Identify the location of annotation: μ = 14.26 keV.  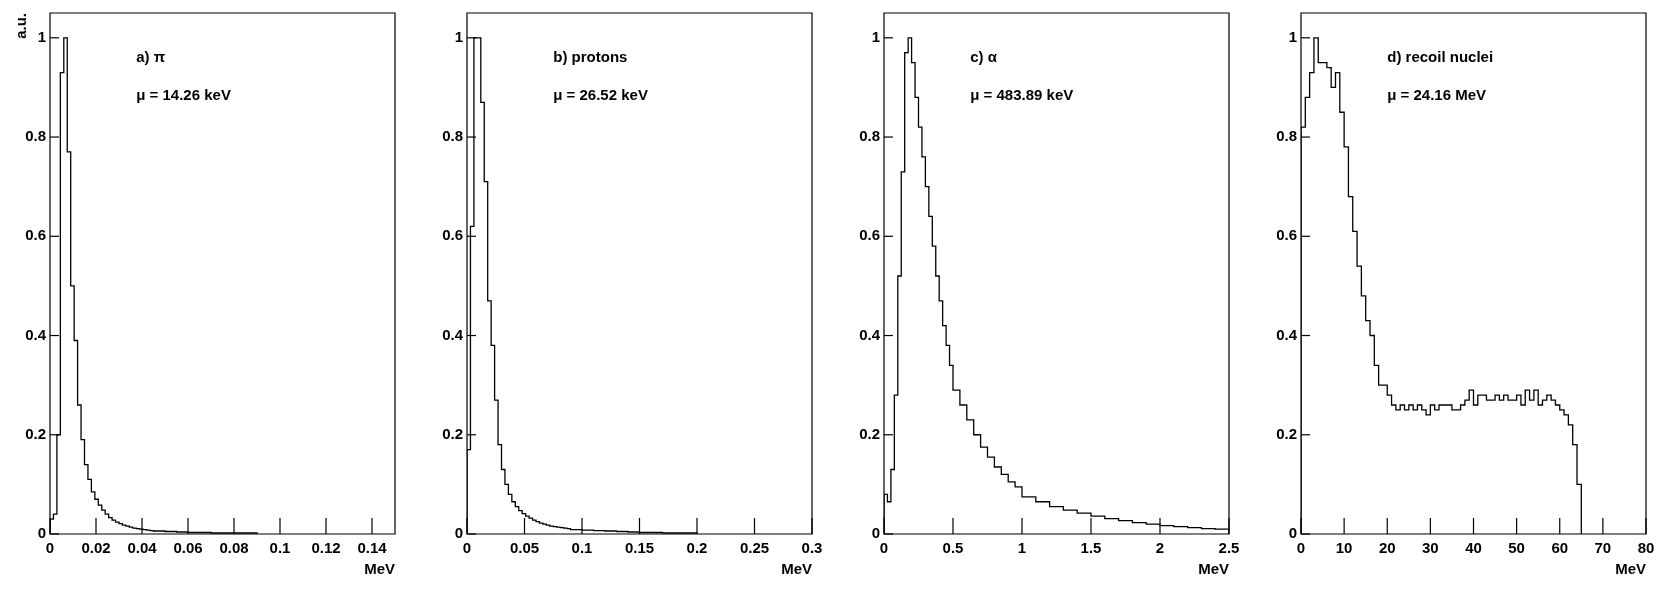
(183, 95).